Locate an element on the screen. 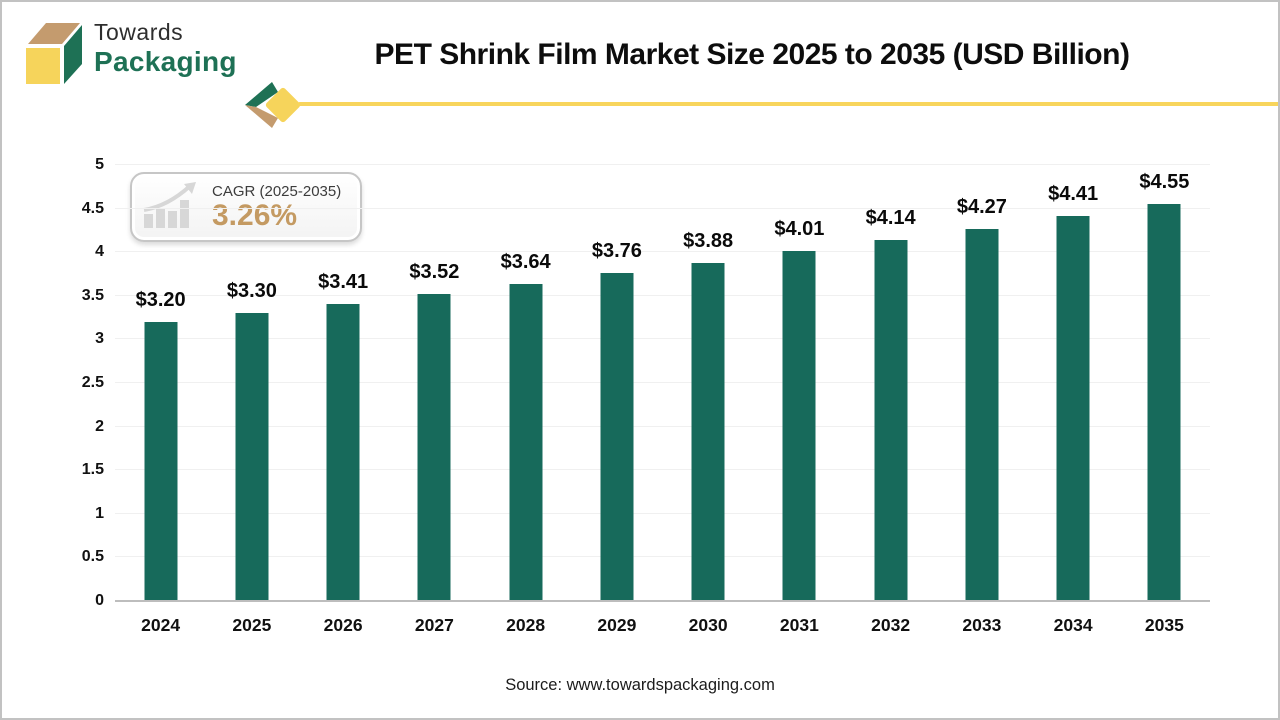 The image size is (1280, 720). bar-slot: $4.55 is located at coordinates (1164, 383).